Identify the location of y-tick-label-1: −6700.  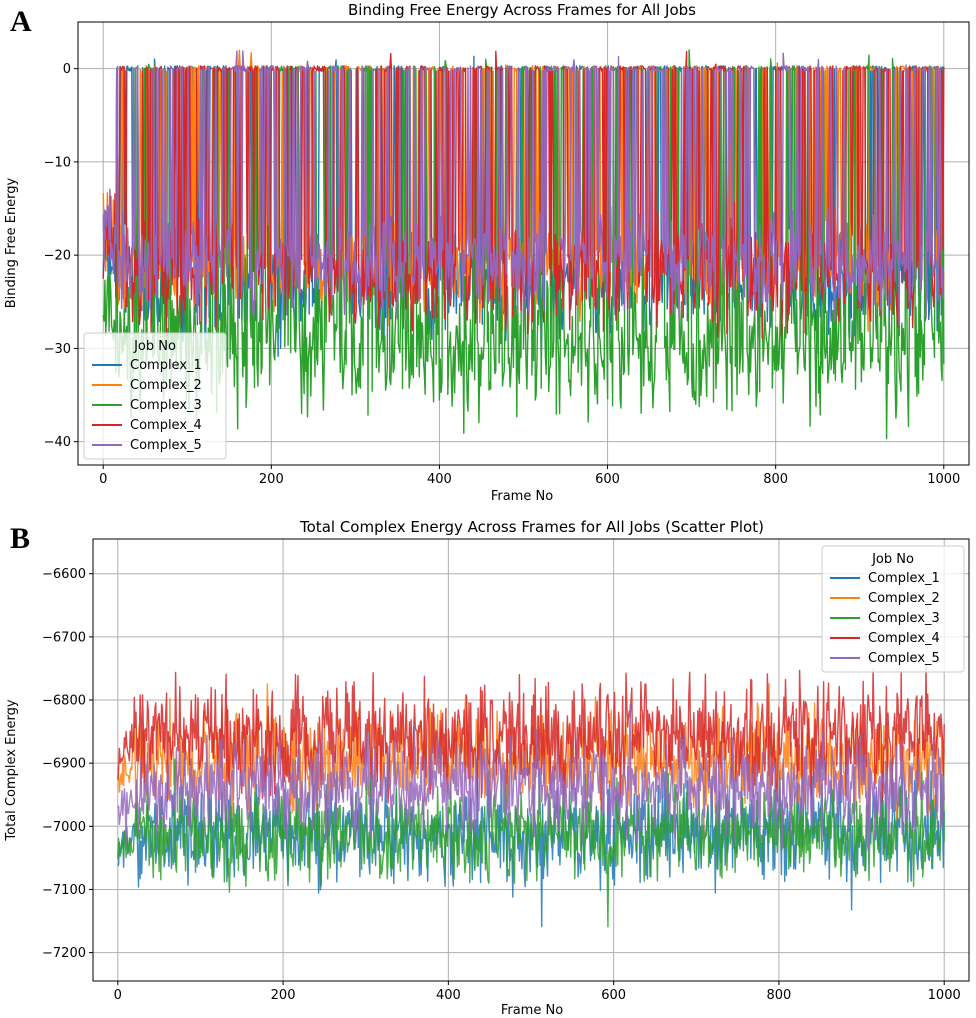
(64, 637).